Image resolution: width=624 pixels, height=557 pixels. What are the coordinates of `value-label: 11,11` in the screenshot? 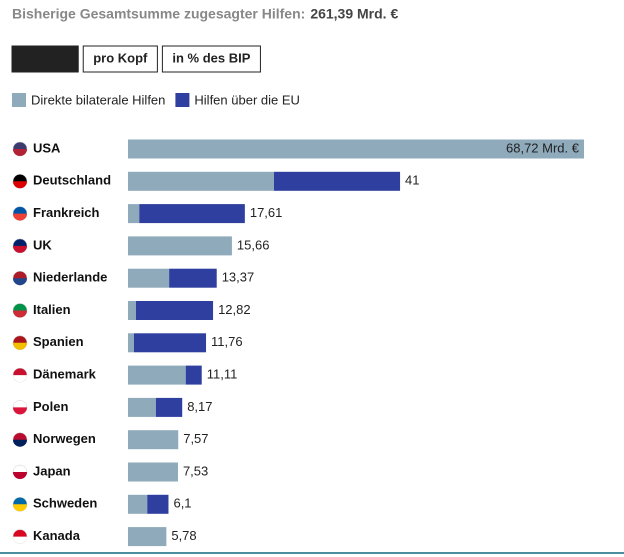 It's located at (222, 374).